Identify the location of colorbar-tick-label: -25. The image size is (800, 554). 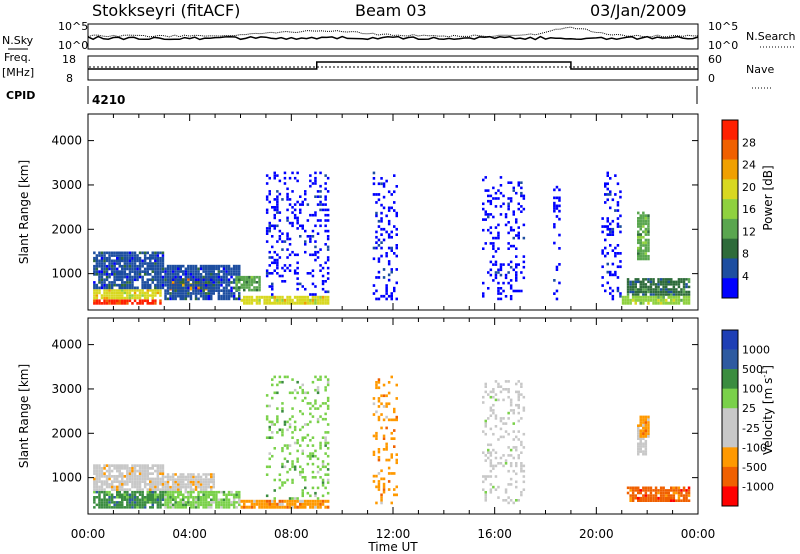
(751, 428).